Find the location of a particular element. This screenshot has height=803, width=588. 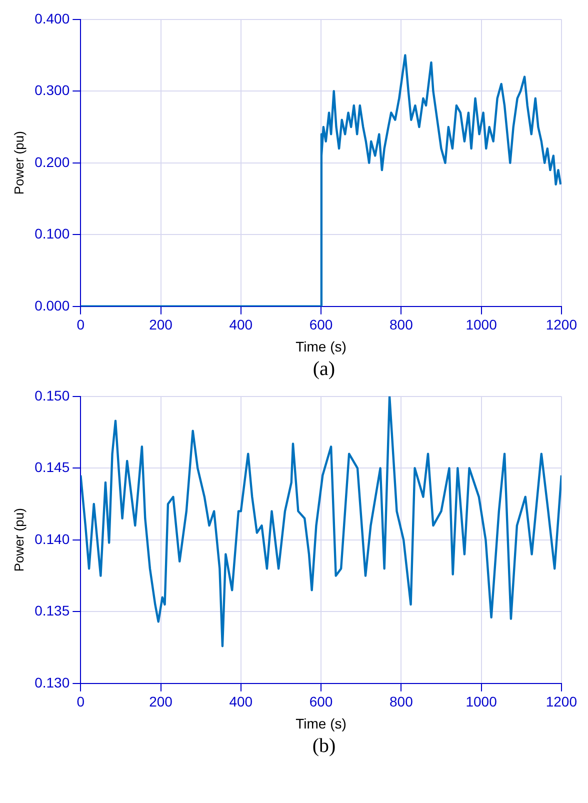

y-tick-label: 0.145 is located at coordinates (52, 467).